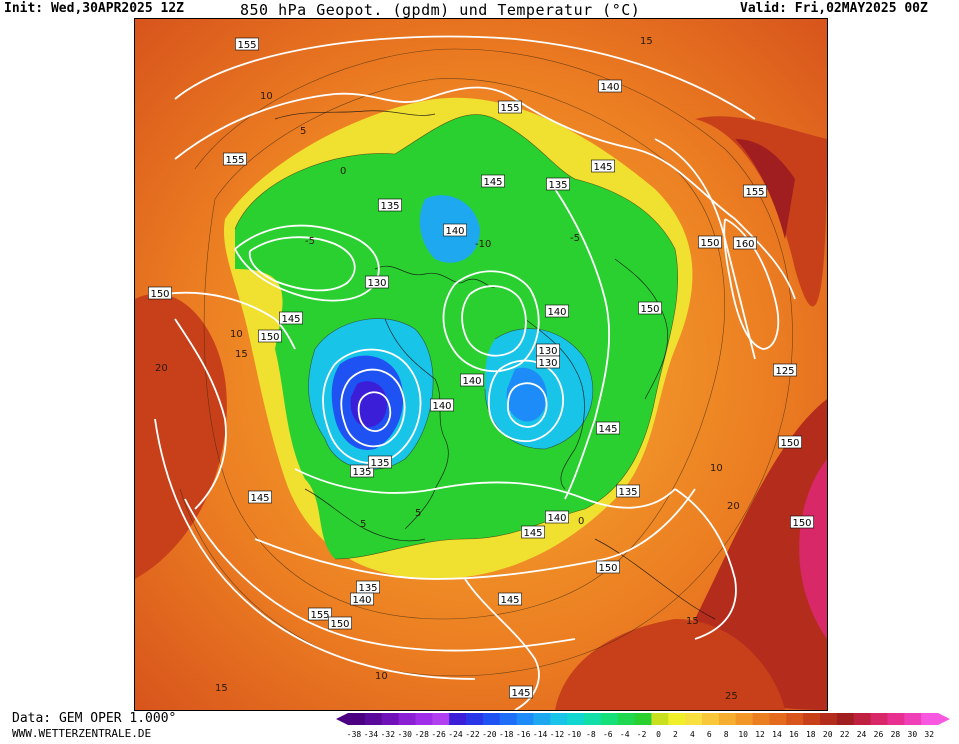 The height and width of the screenshot is (744, 959). Describe the element at coordinates (811, 734) in the screenshot. I see `legend-value-label: 18` at that location.